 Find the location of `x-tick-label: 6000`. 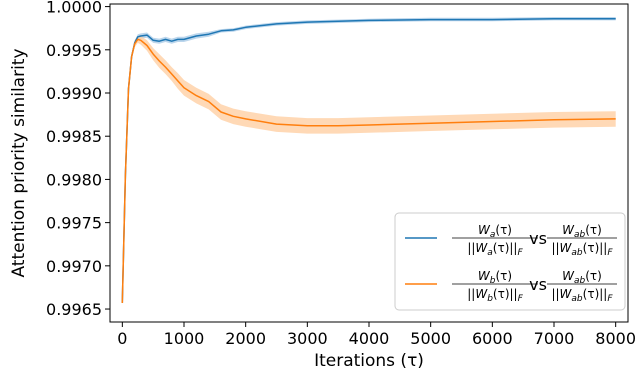

x-tick-label: 6000 is located at coordinates (492, 338).